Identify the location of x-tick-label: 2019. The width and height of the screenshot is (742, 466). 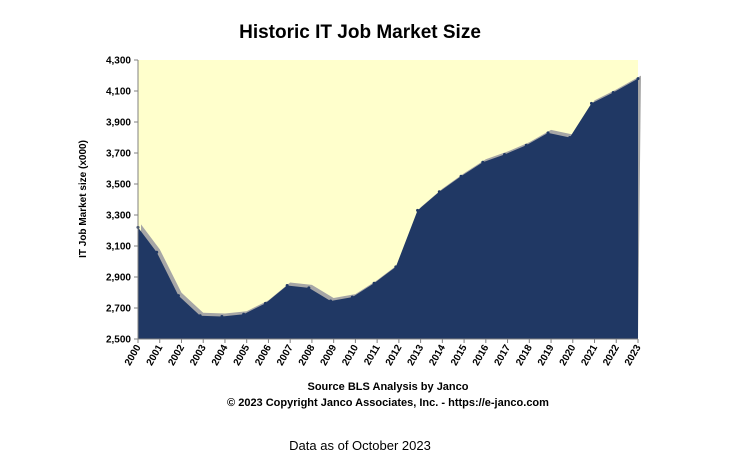
(546, 355).